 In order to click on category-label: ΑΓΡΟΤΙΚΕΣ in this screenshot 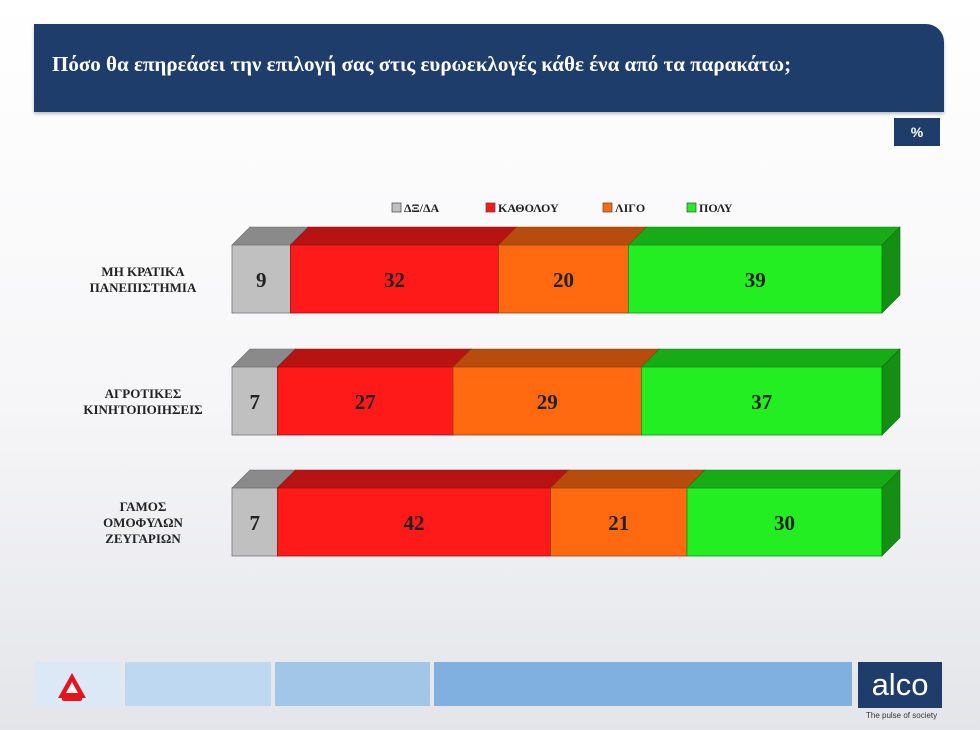, I will do `click(143, 393)`.